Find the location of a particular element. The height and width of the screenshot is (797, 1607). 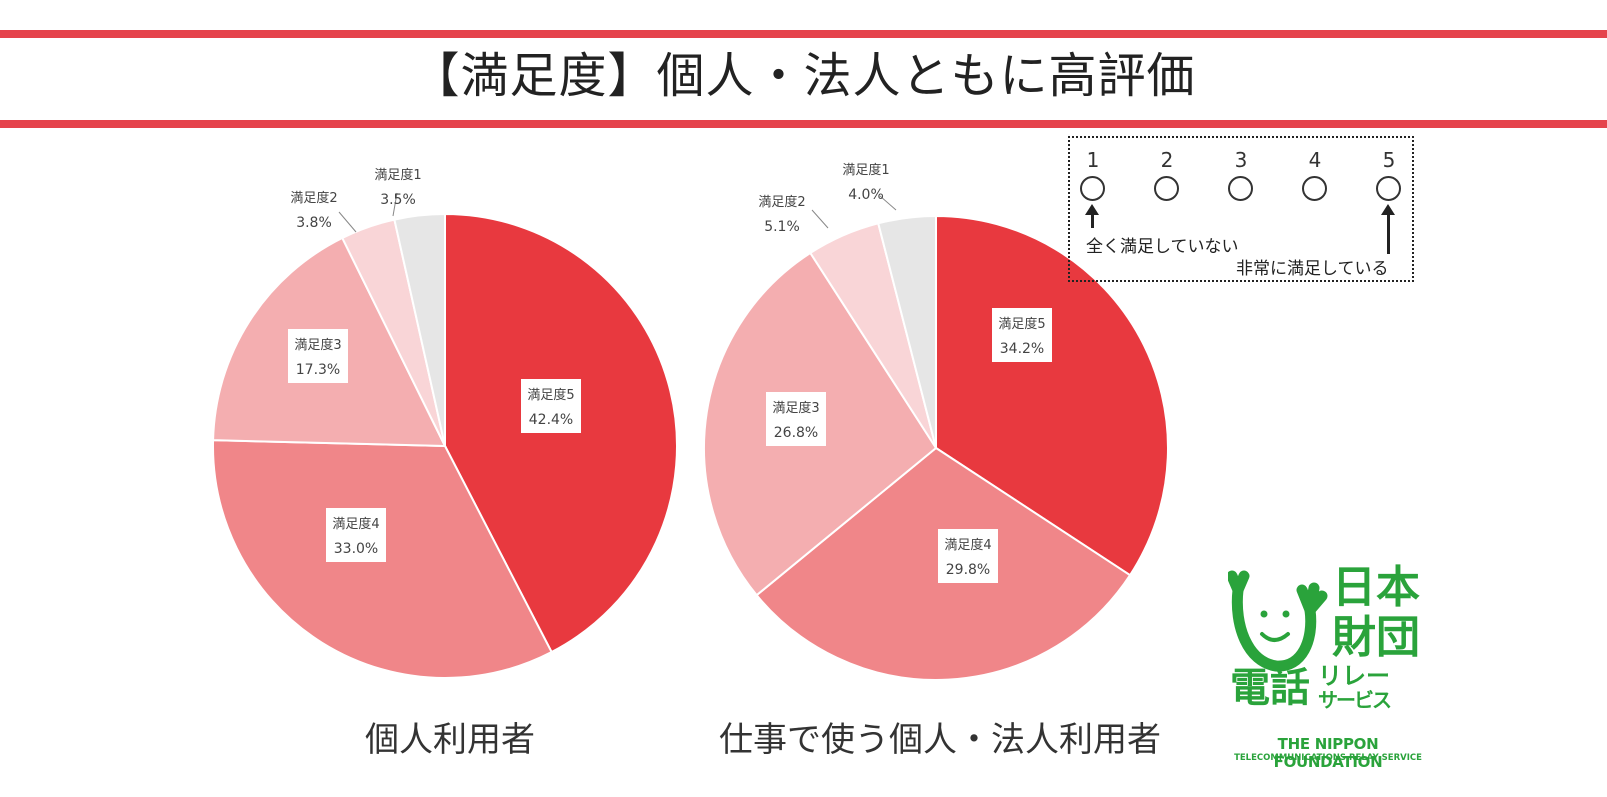

scale-number-3: 3 is located at coordinates (1241, 160).